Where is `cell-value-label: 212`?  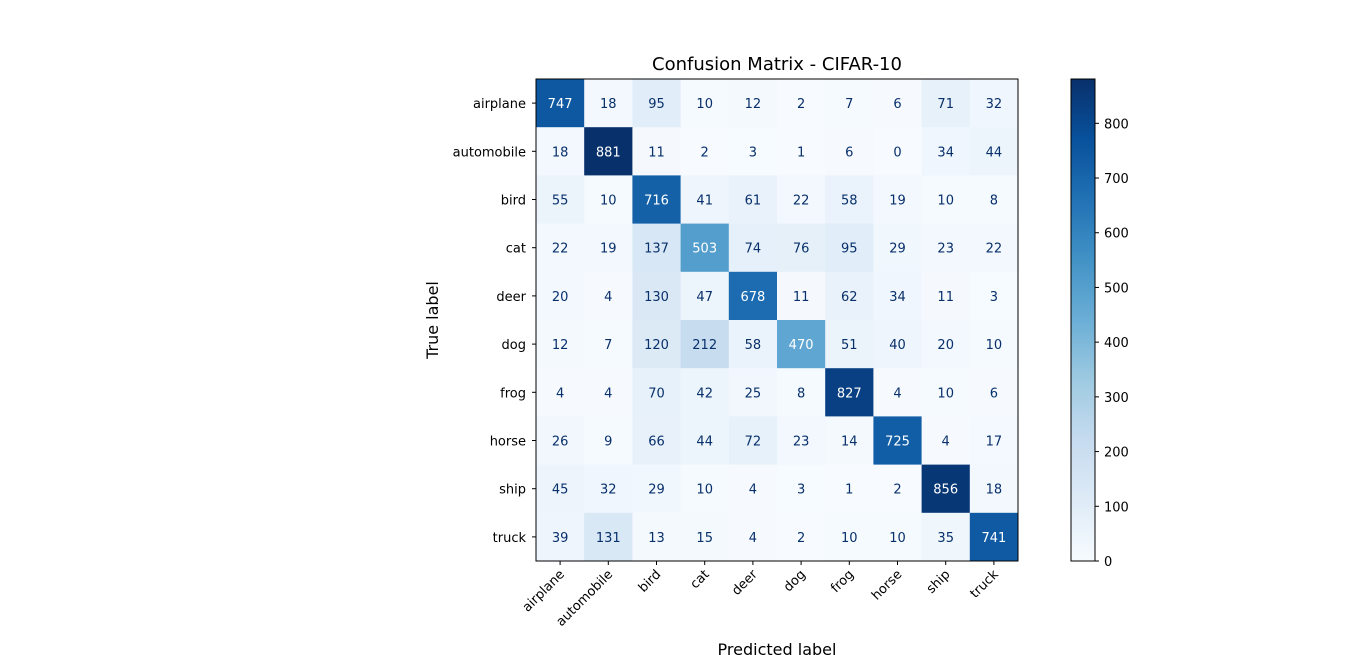 cell-value-label: 212 is located at coordinates (704, 345).